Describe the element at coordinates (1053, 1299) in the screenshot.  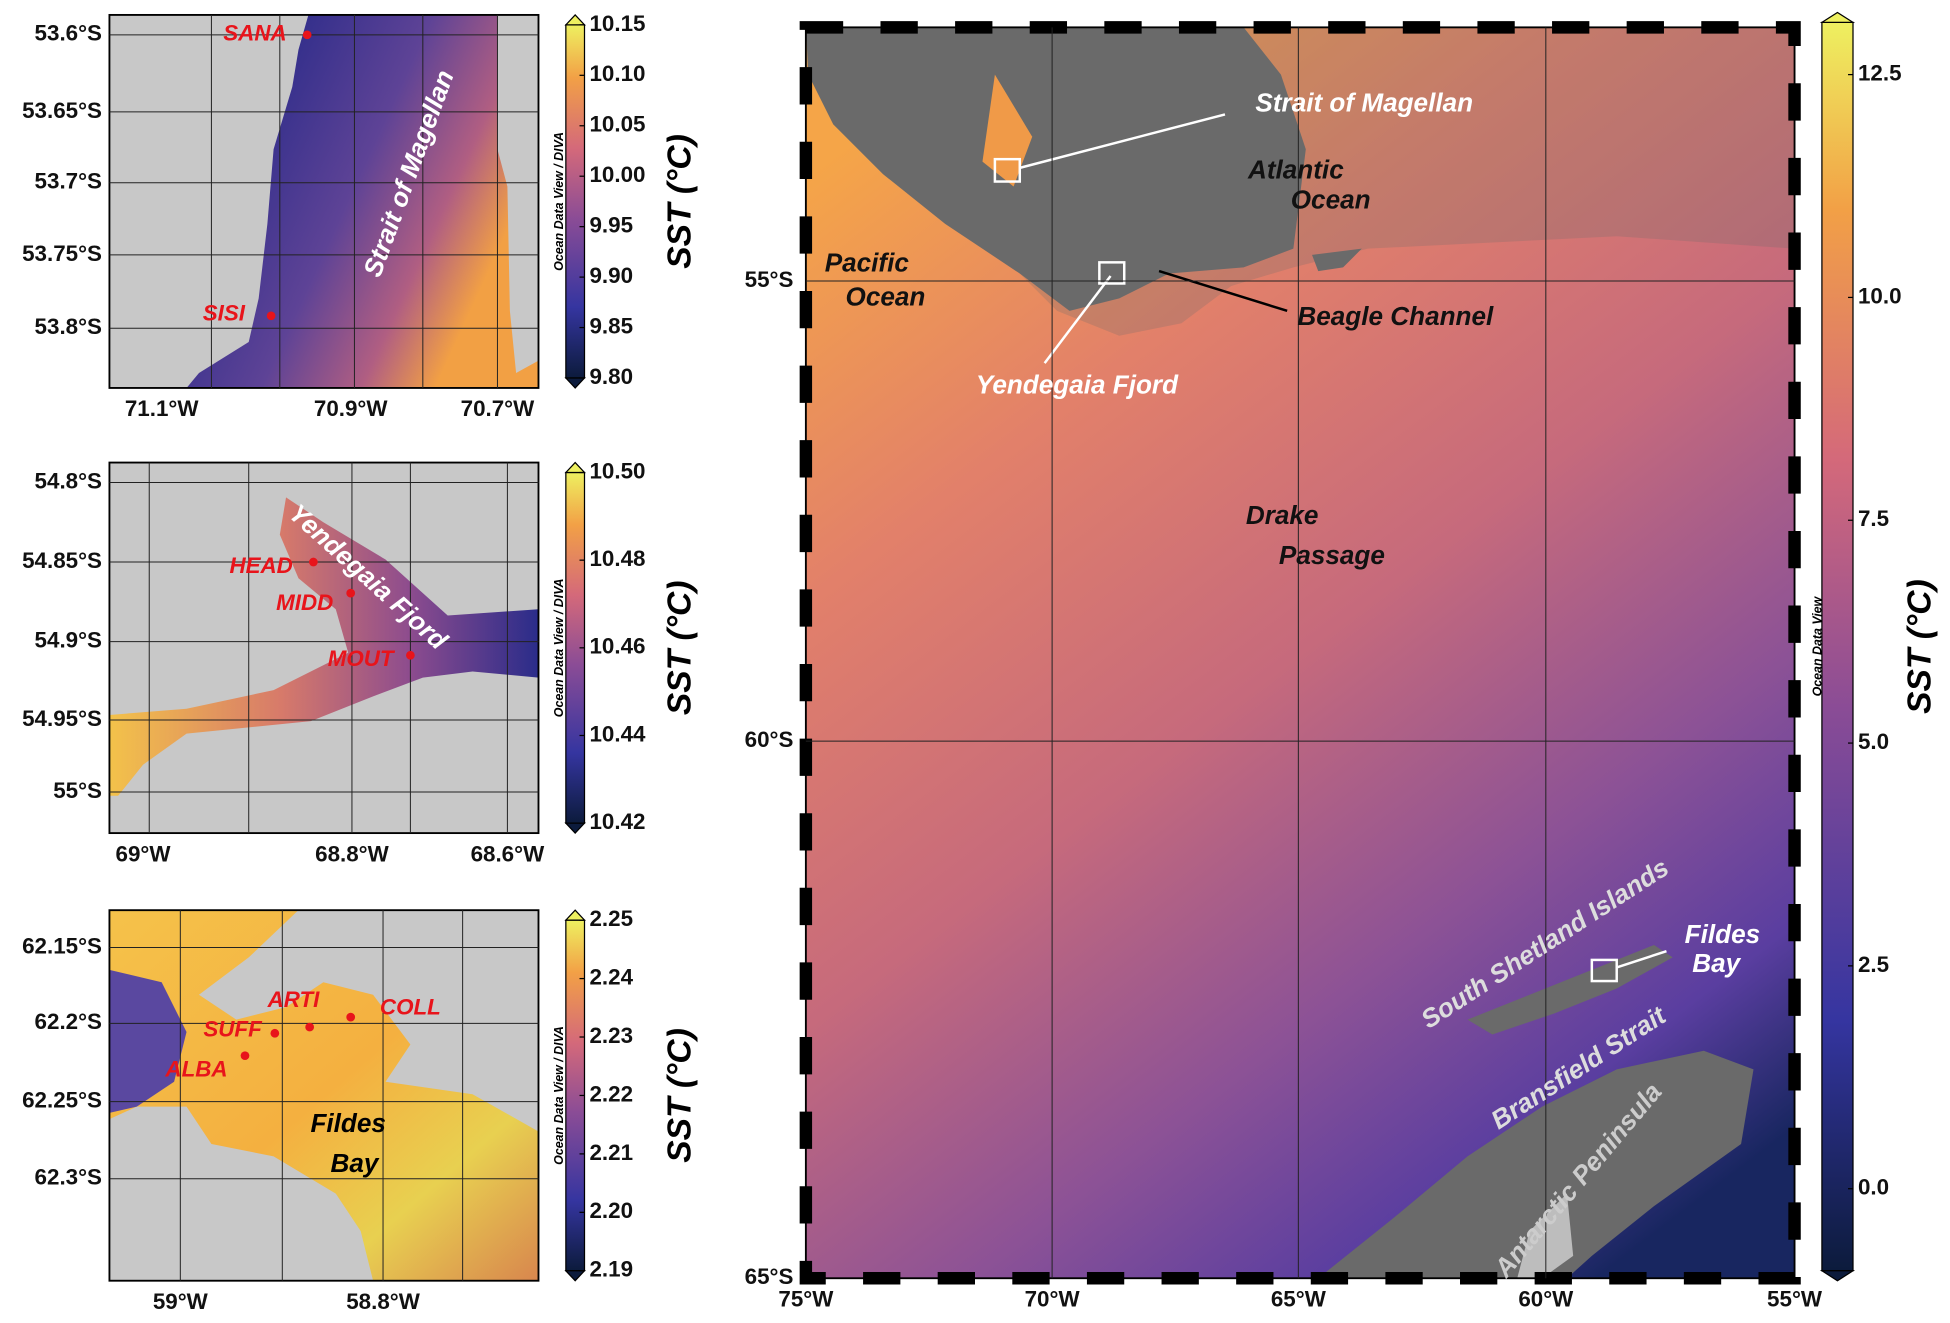
I see `x-tick-label: 70°W` at that location.